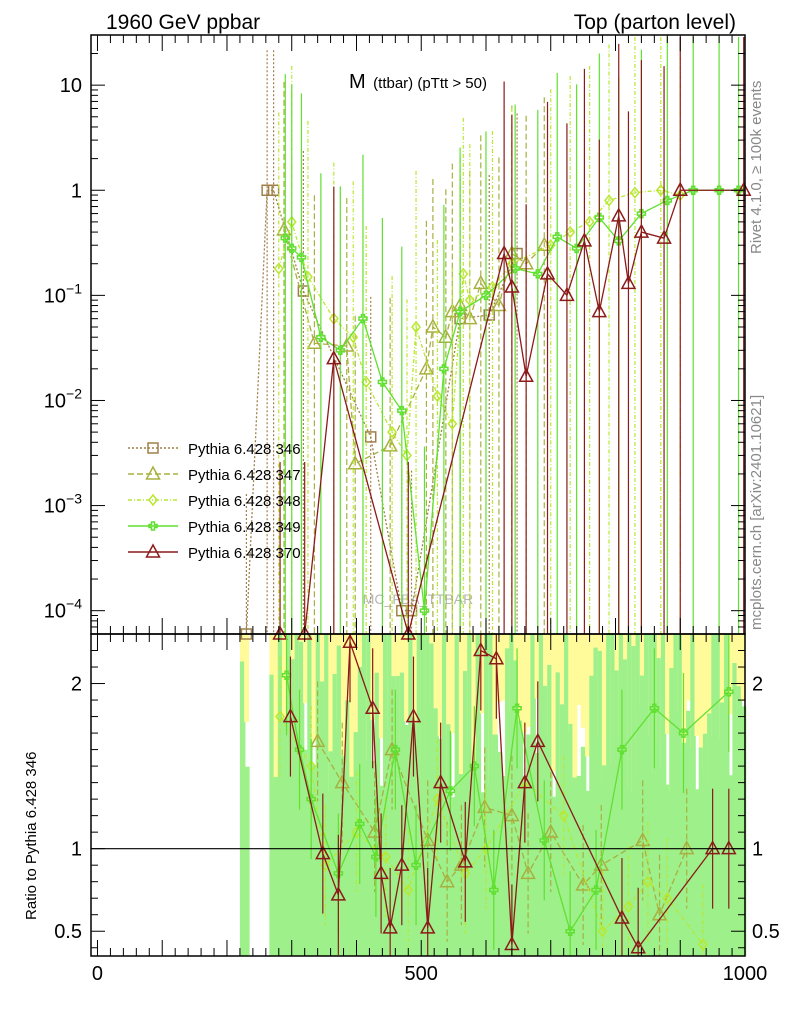 The width and height of the screenshot is (786, 1024). I want to click on mcplots-label: mcplots.cern.ch [arXiv:2401.10621], so click(756, 512).